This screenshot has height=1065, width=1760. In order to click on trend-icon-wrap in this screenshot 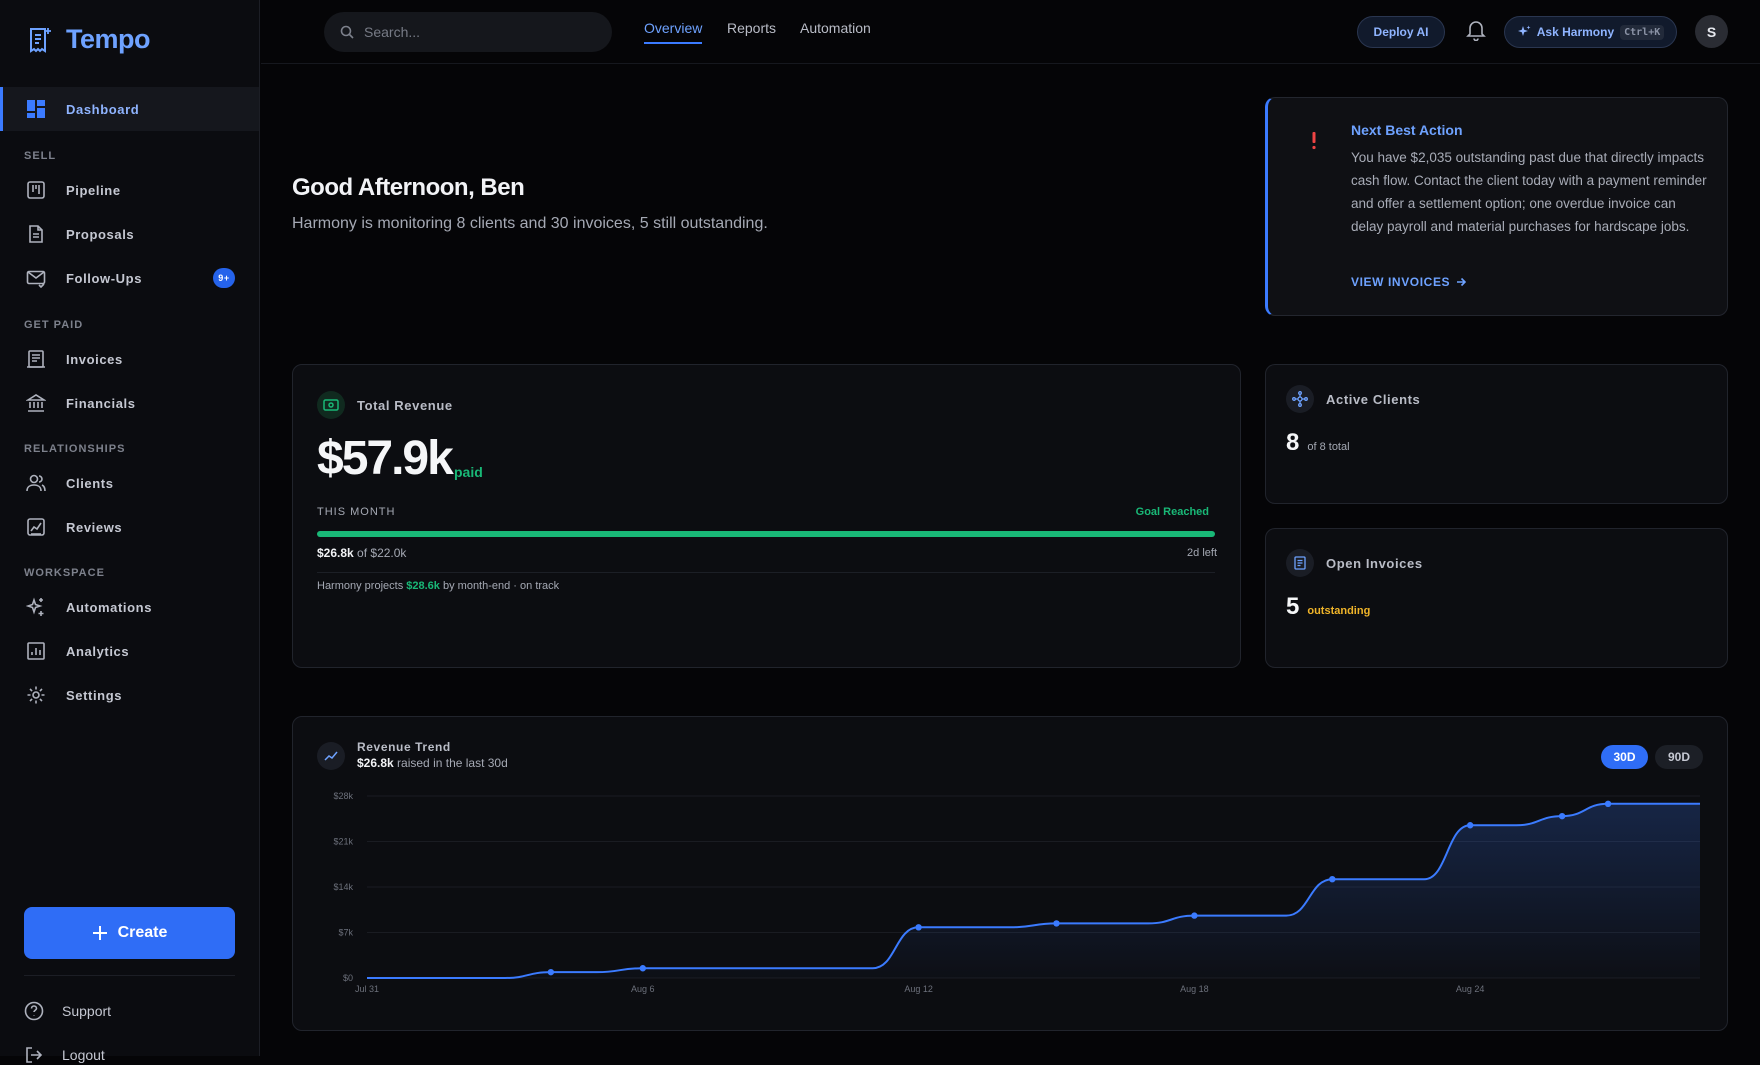, I will do `click(331, 756)`.